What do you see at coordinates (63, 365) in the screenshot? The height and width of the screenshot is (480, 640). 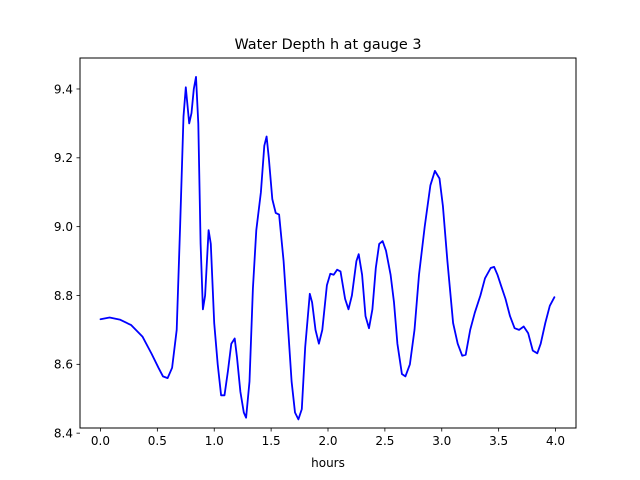 I see `y-tick-label: 8.6` at bounding box center [63, 365].